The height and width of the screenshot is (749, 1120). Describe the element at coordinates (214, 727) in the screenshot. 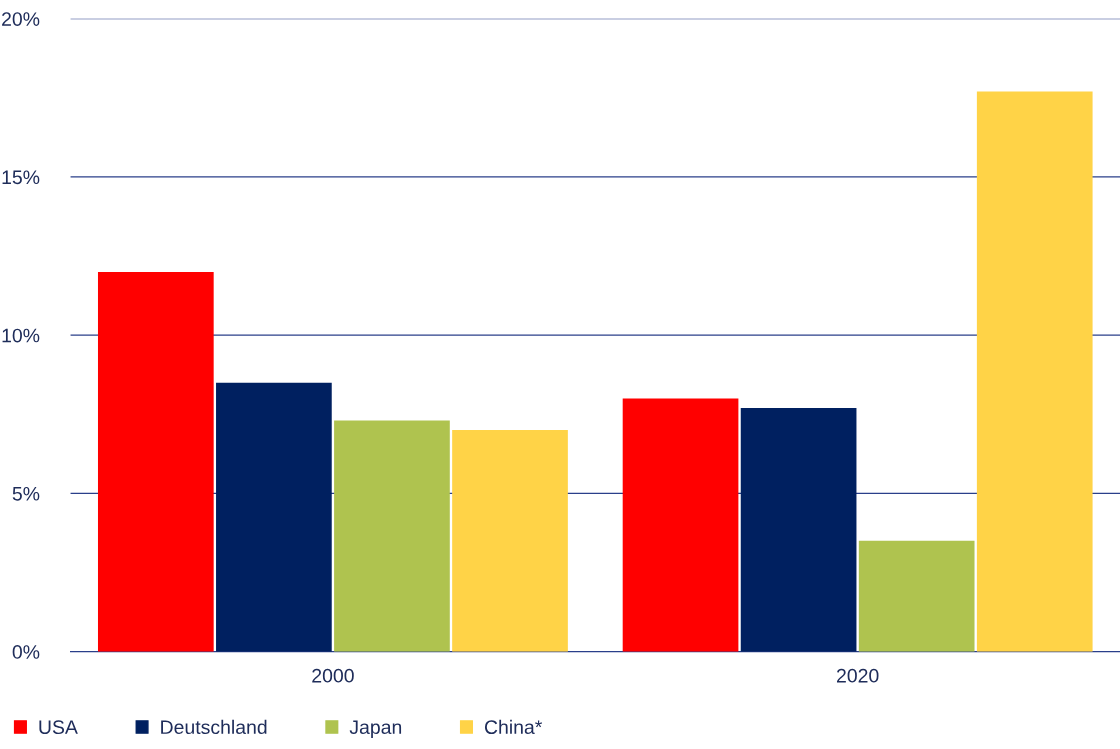

I see `legend-label: Deutschland` at that location.